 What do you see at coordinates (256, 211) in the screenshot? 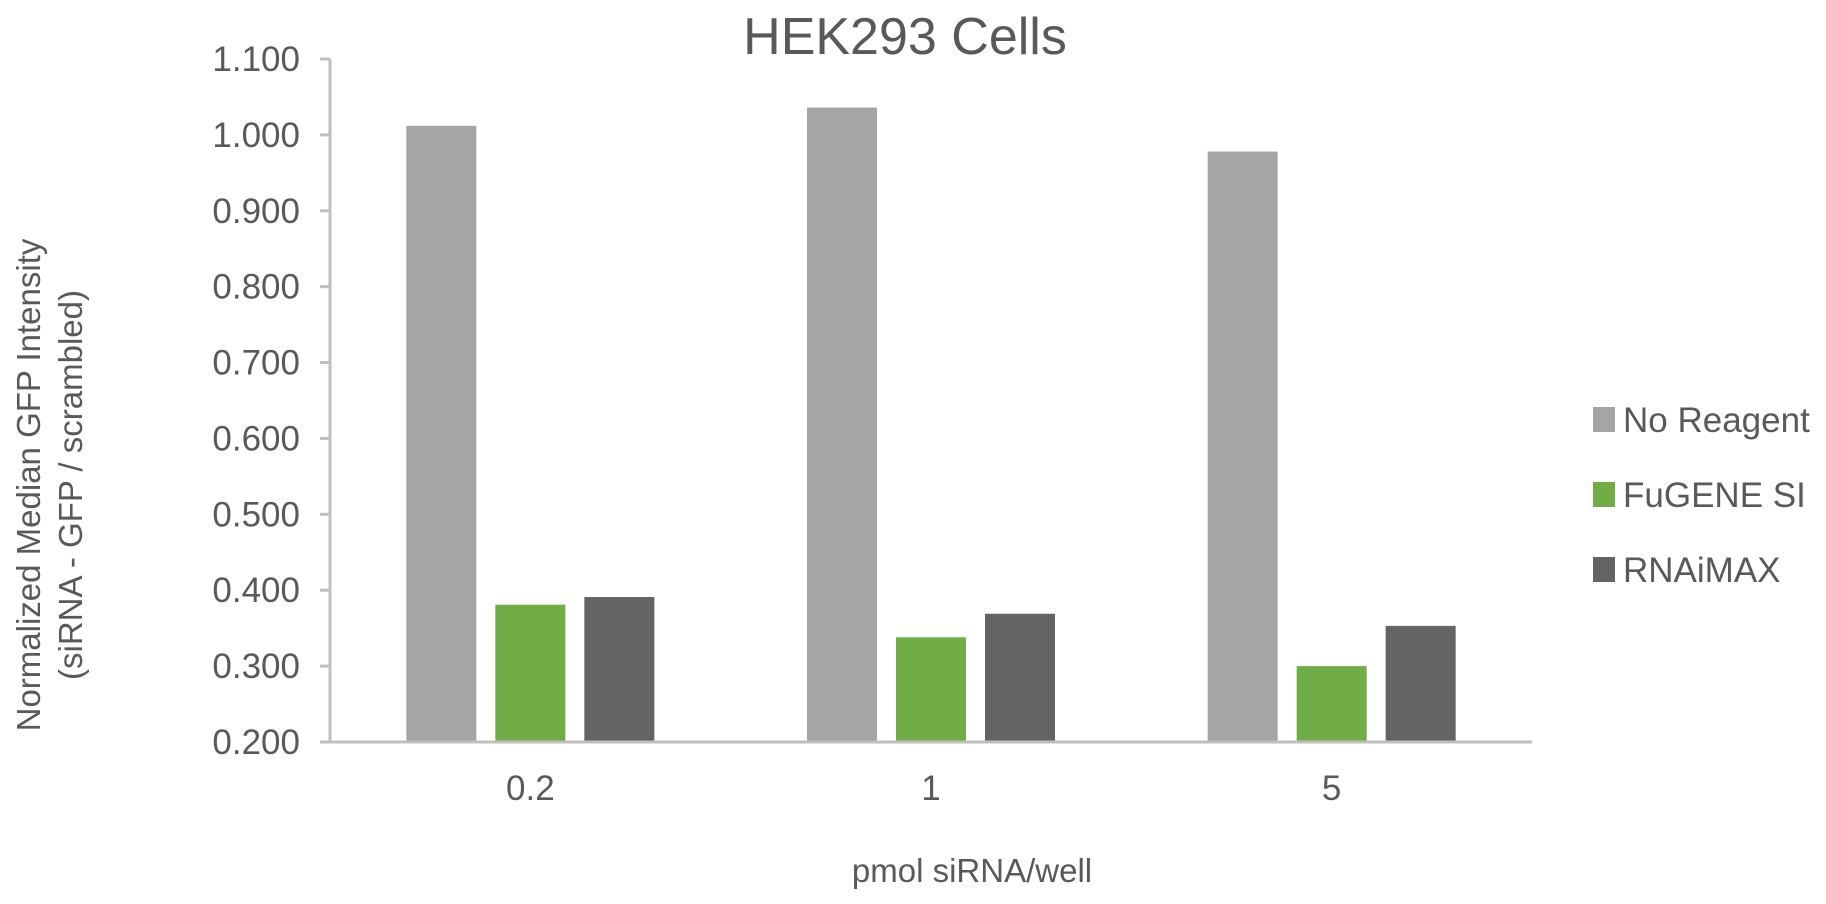
I see `y-tick-label: 0.900` at bounding box center [256, 211].